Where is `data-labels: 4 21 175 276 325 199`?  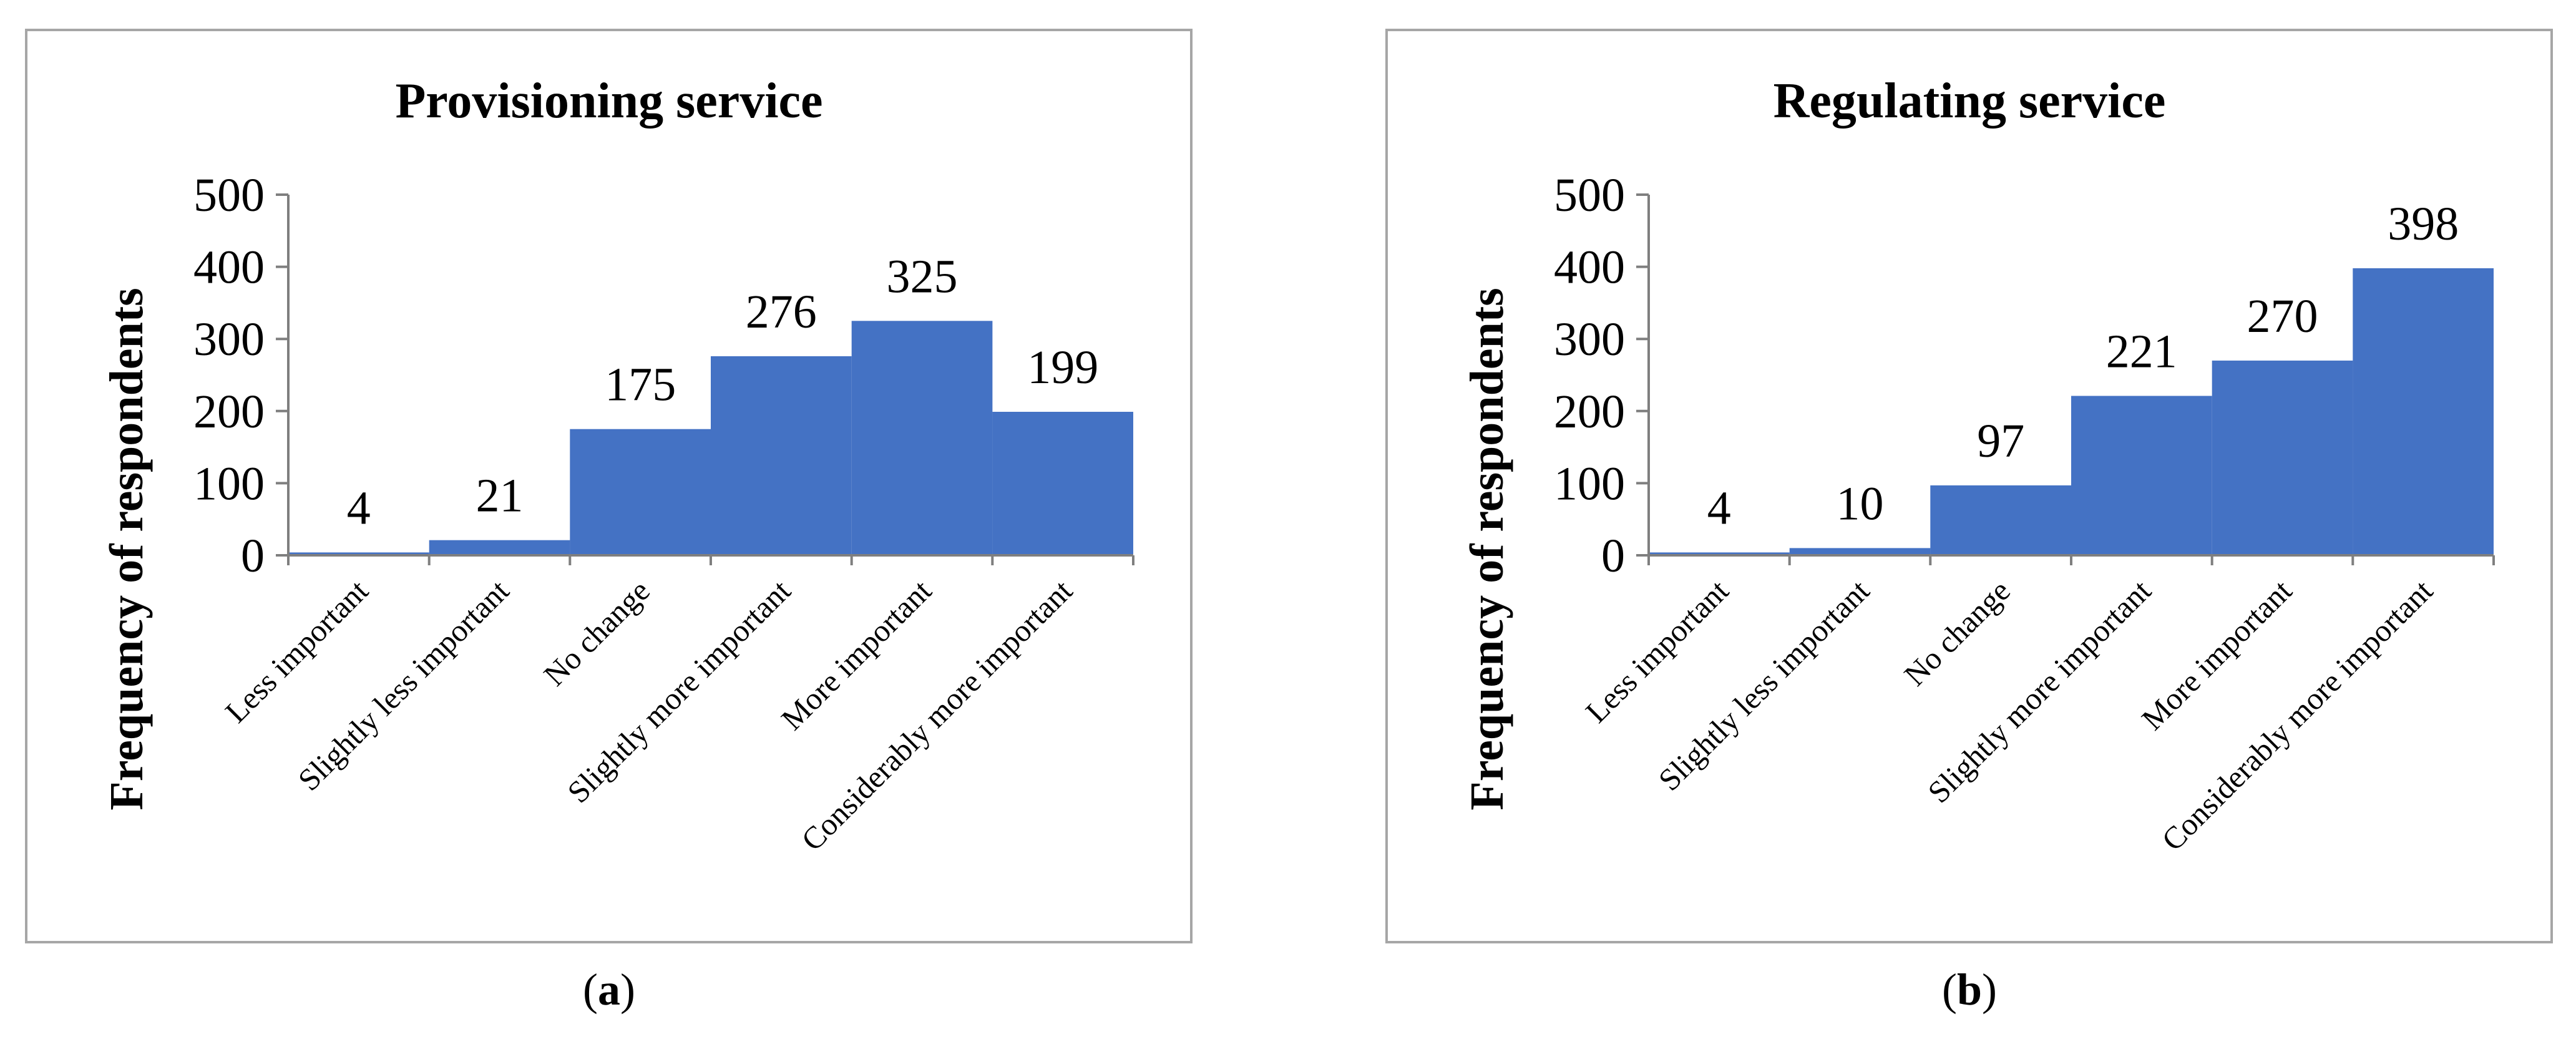 data-labels: 4 21 175 276 325 199 is located at coordinates (722, 392).